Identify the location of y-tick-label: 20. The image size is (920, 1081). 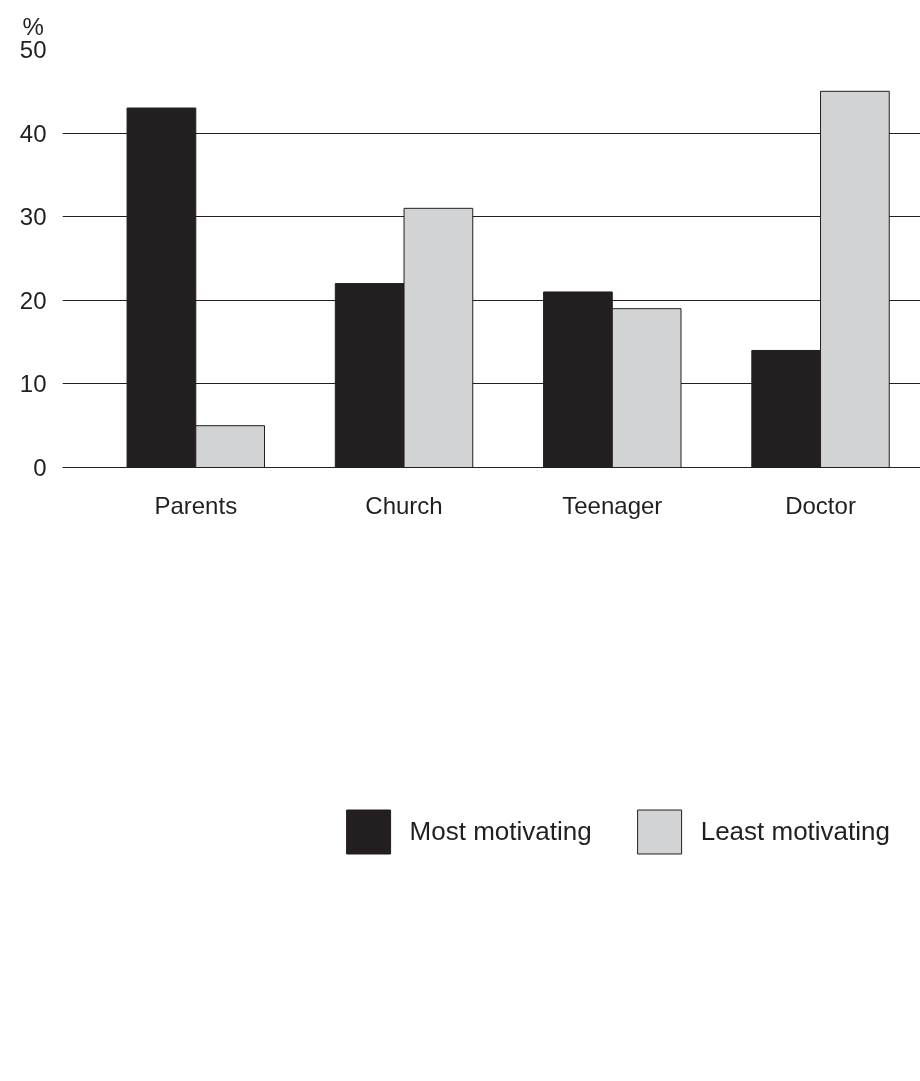
(33, 300).